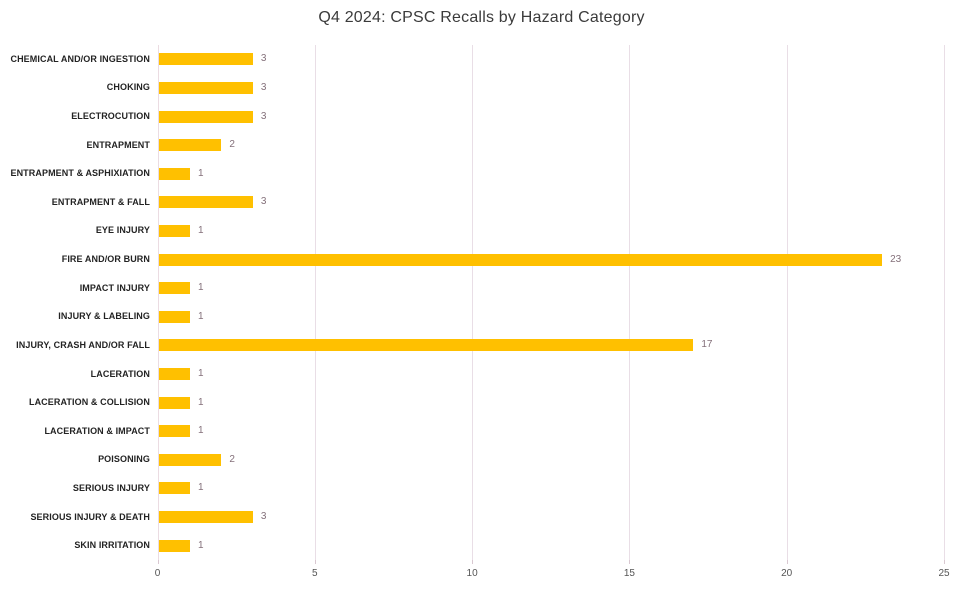 The height and width of the screenshot is (591, 963). Describe the element at coordinates (104, 316) in the screenshot. I see `category-label: INJURY & LABELING` at that location.